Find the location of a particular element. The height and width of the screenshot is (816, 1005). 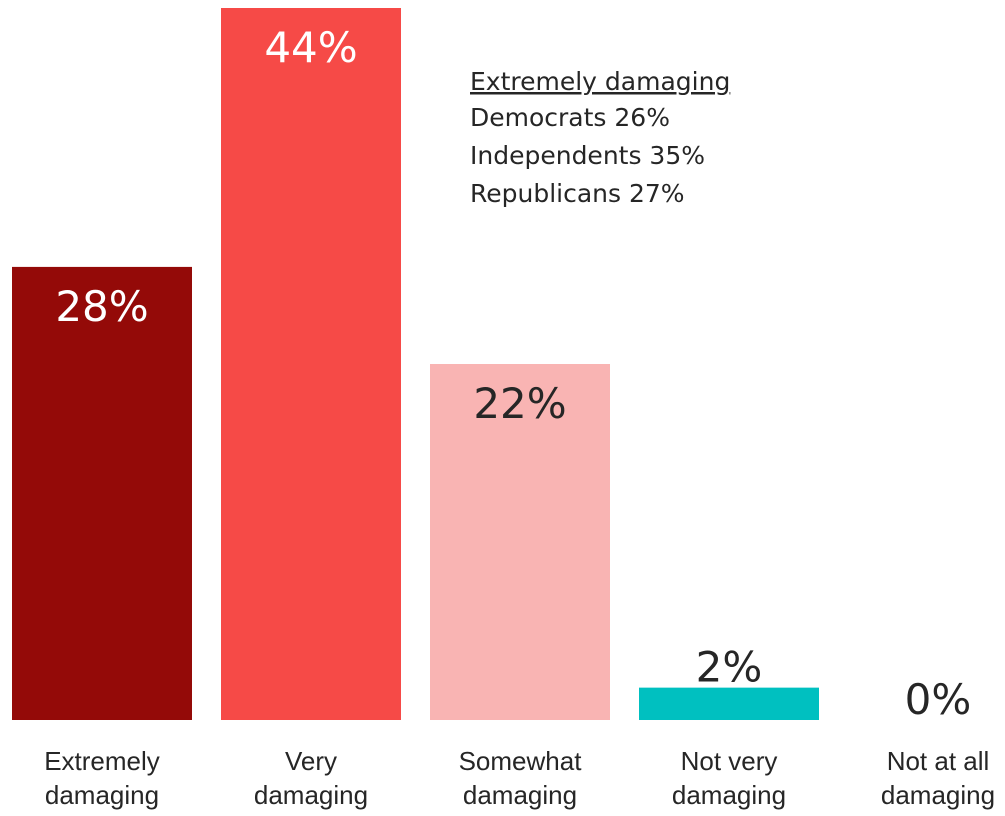

annotation-line-democrats: Democrats 26% is located at coordinates (570, 117).